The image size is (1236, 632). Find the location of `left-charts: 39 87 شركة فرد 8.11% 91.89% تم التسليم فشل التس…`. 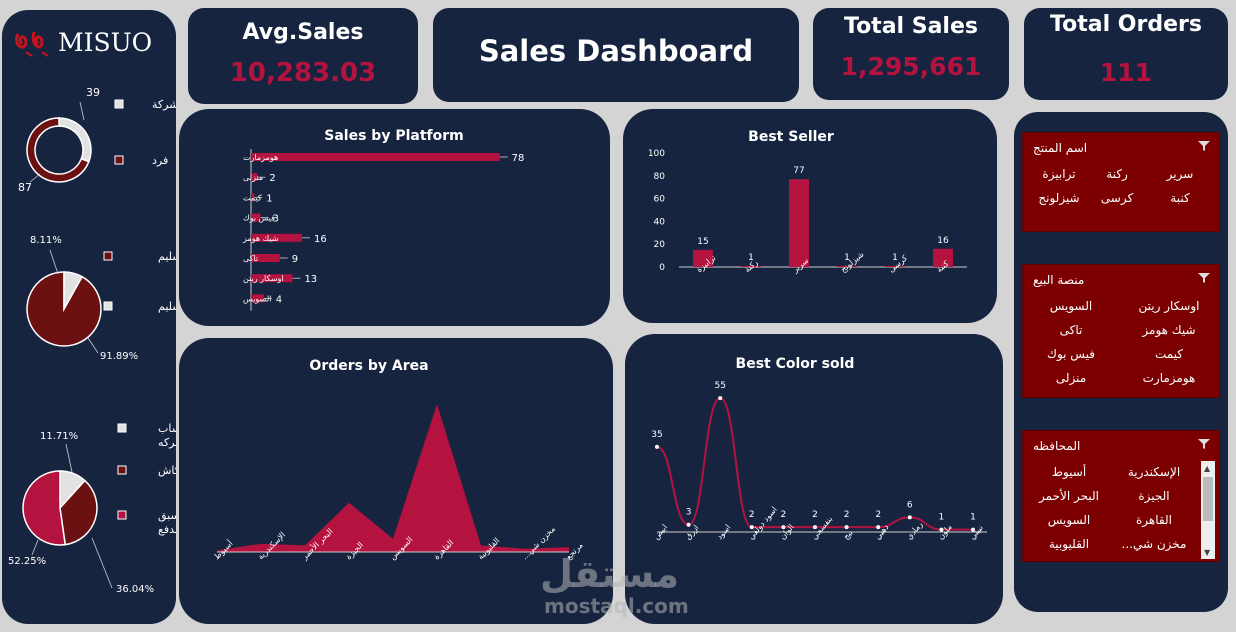

left-charts: 39 87 شركة فرد 8.11% 91.89% تم التسليم فشل التس… is located at coordinates (92, 340).